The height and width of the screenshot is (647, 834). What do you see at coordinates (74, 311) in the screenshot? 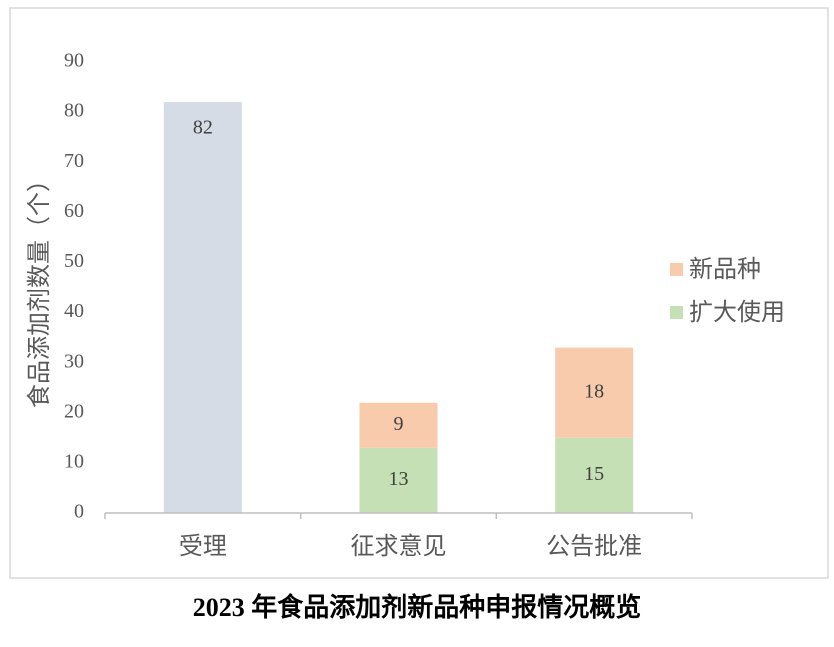
I see `y-tick-label: 40` at bounding box center [74, 311].